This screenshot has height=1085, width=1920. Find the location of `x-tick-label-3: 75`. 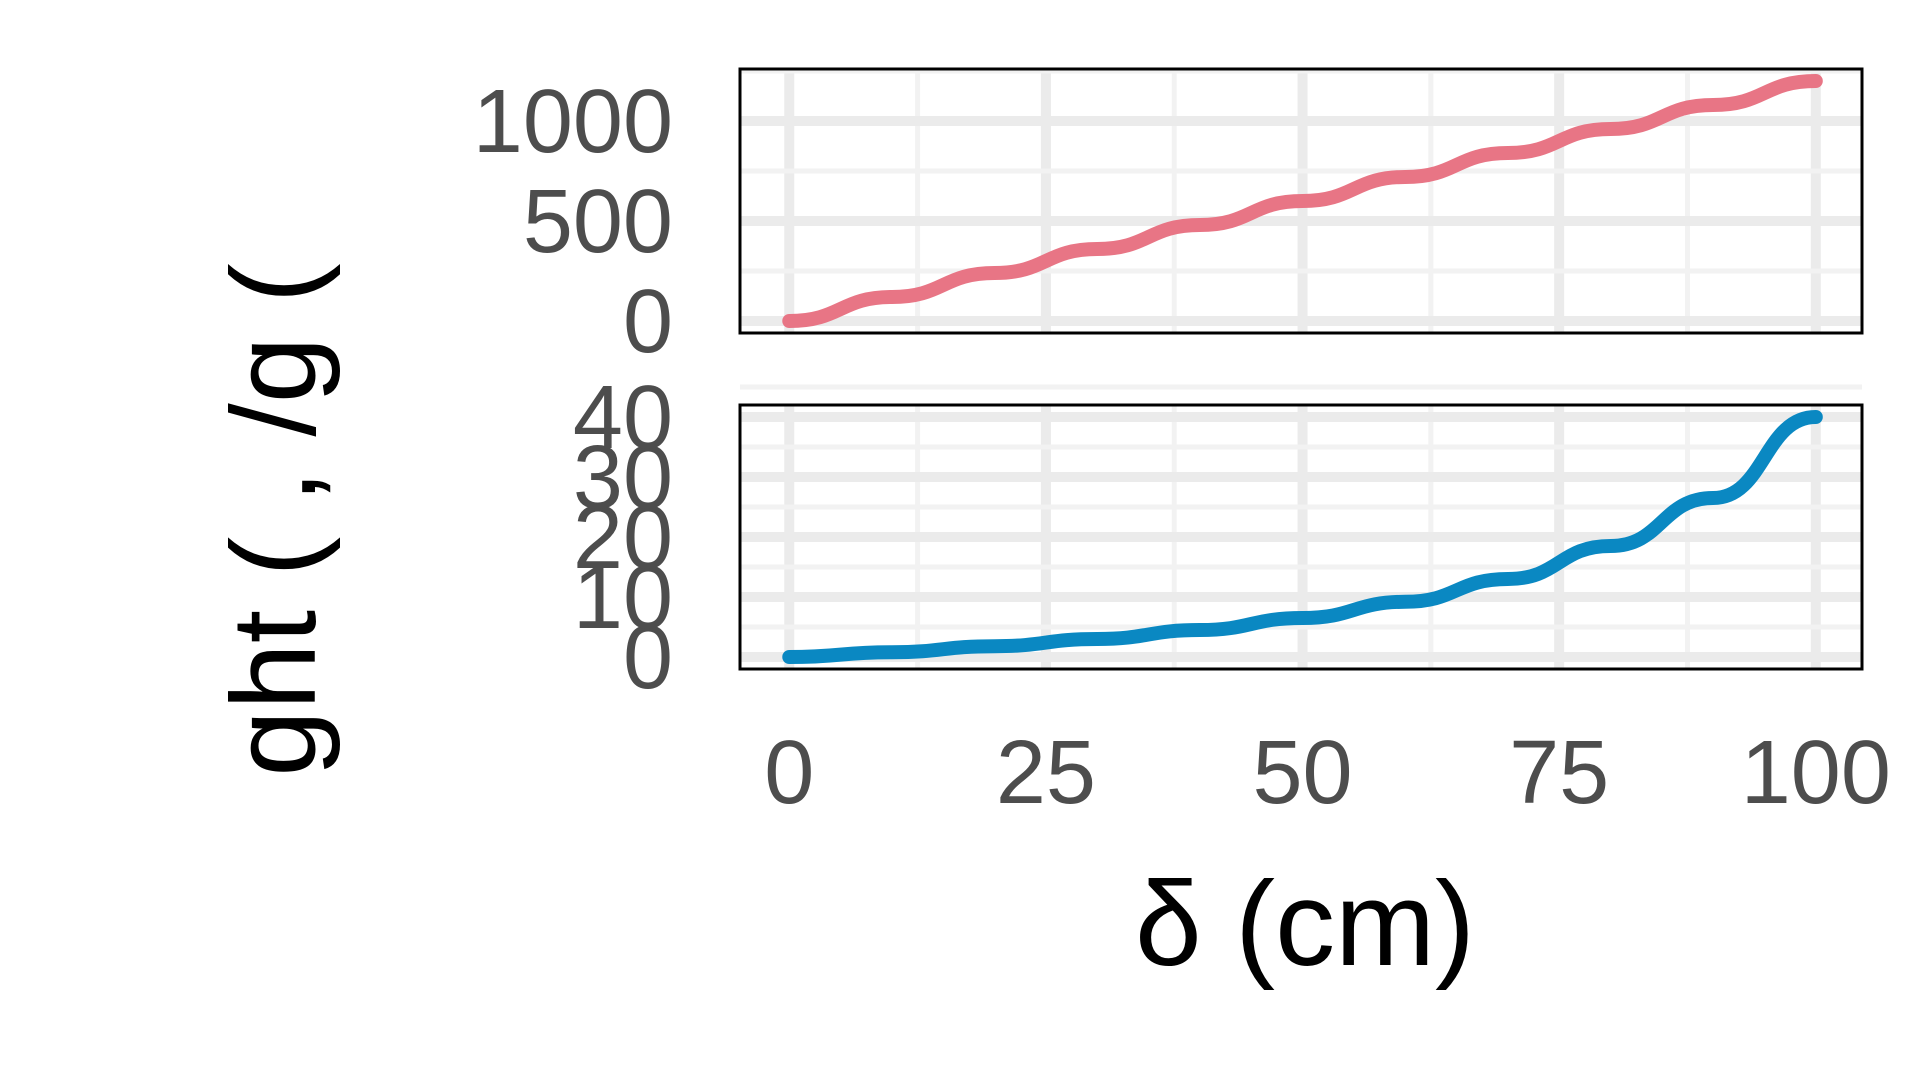

x-tick-label-3: 75 is located at coordinates (1559, 773).